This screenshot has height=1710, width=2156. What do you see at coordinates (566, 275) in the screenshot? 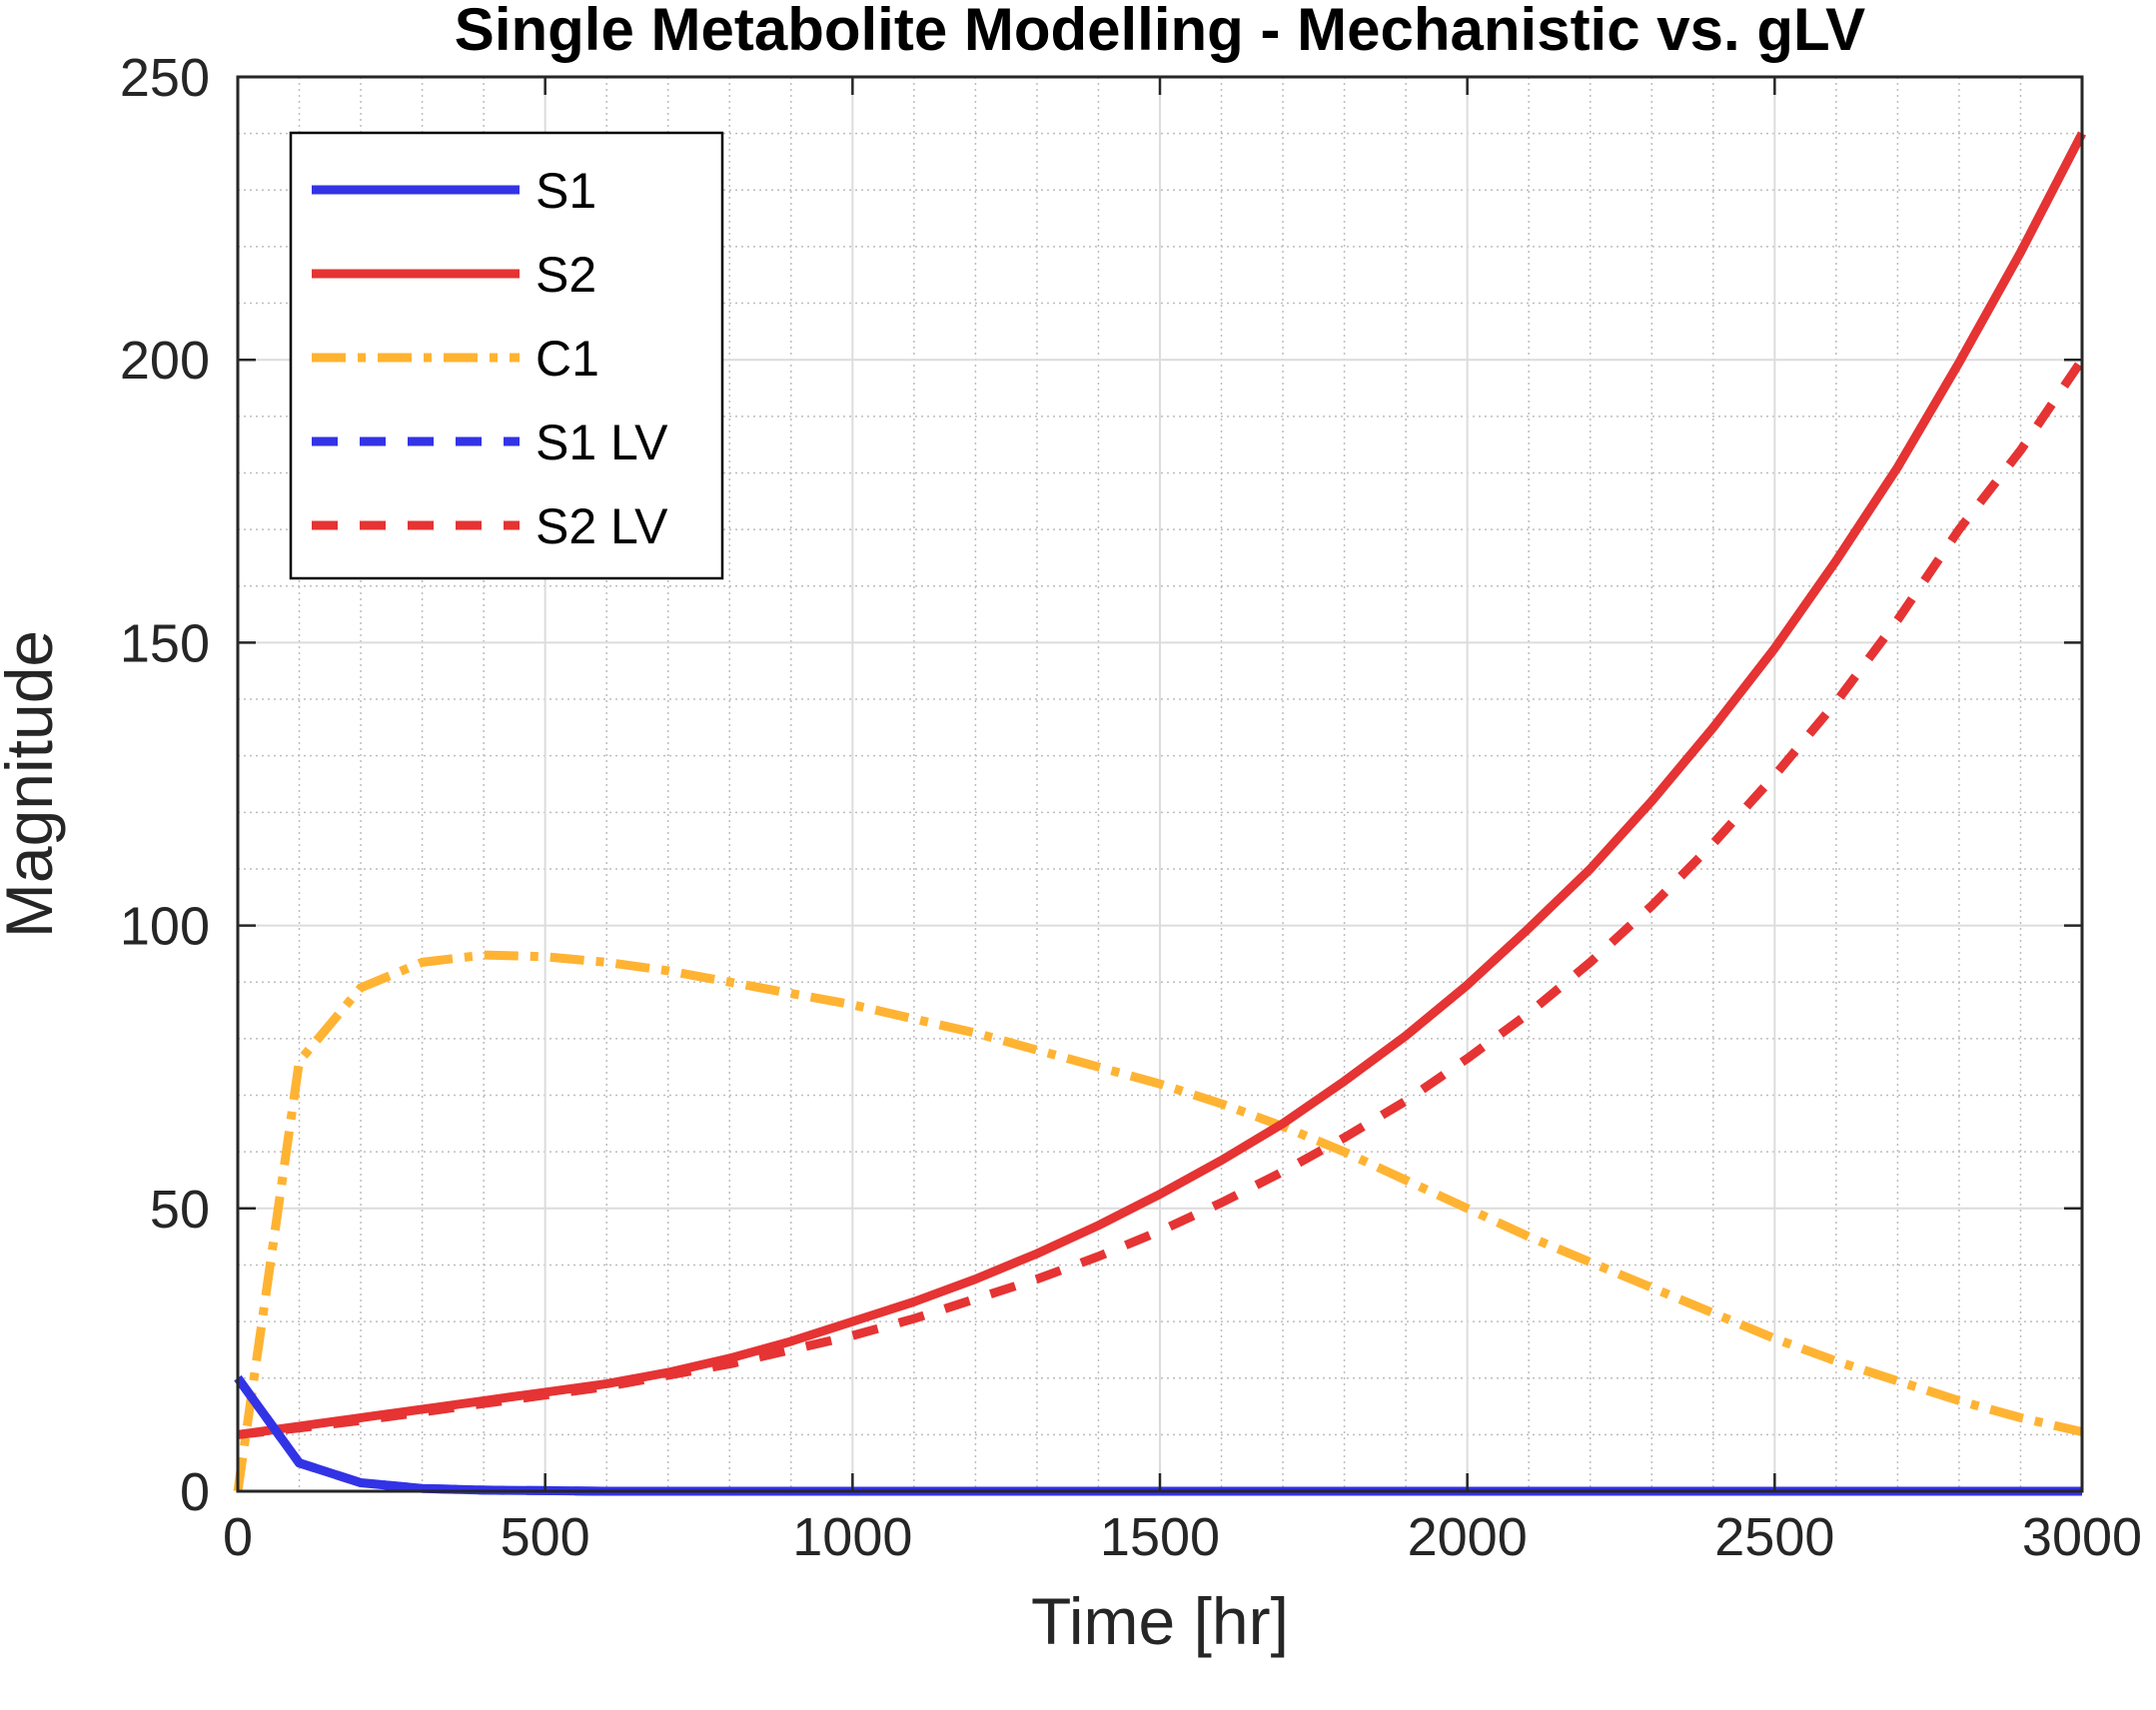
I see `legend-label-s2: S2` at bounding box center [566, 275].